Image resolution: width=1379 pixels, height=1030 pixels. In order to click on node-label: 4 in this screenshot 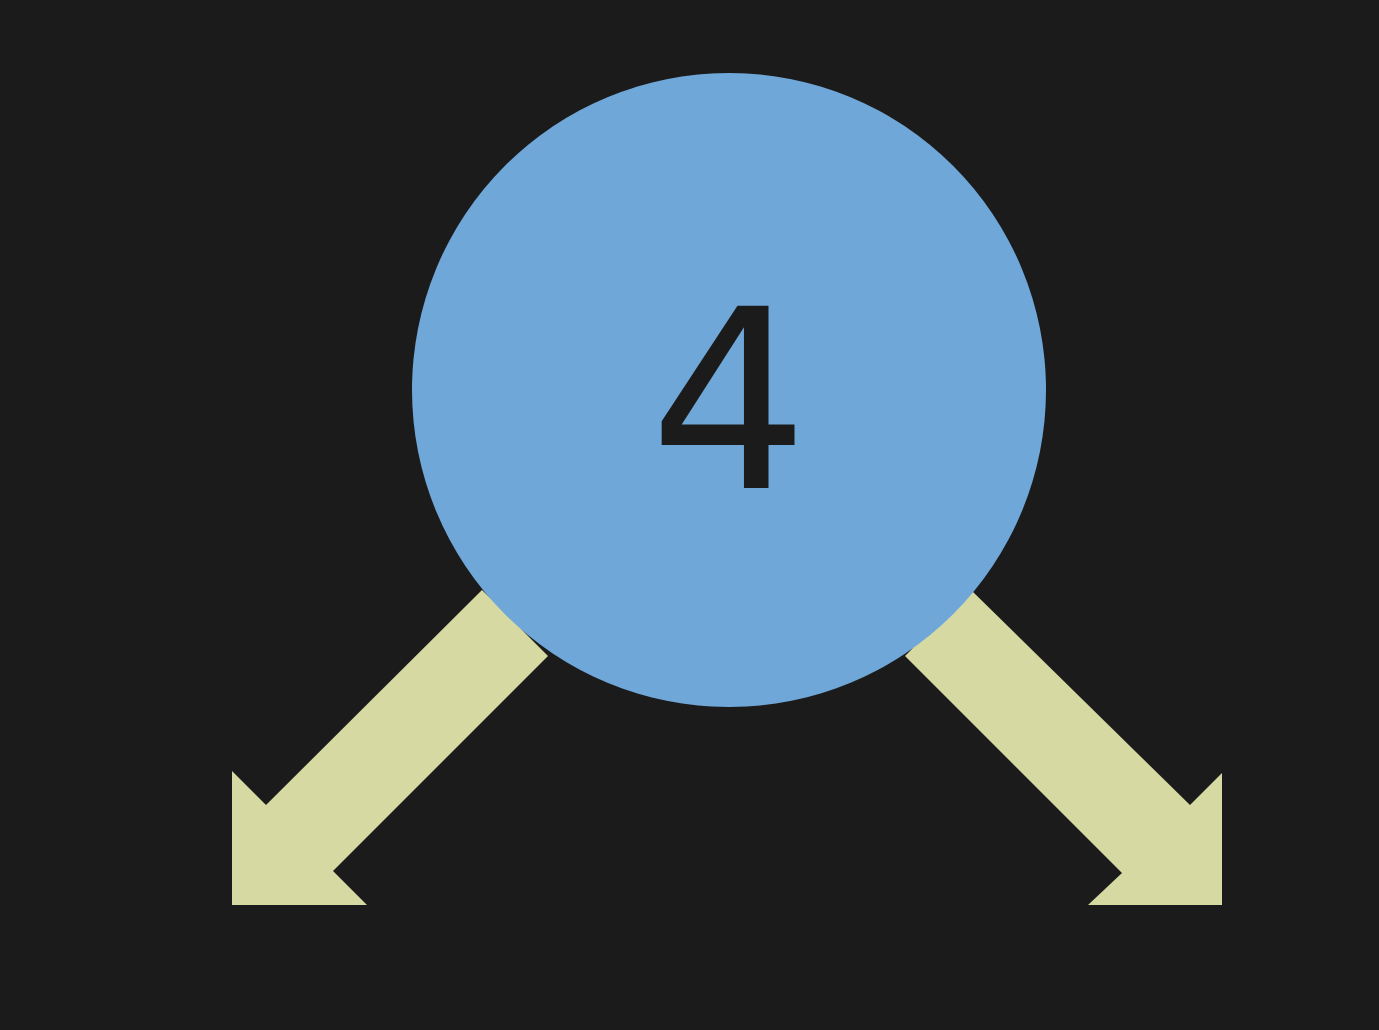, I will do `click(728, 401)`.